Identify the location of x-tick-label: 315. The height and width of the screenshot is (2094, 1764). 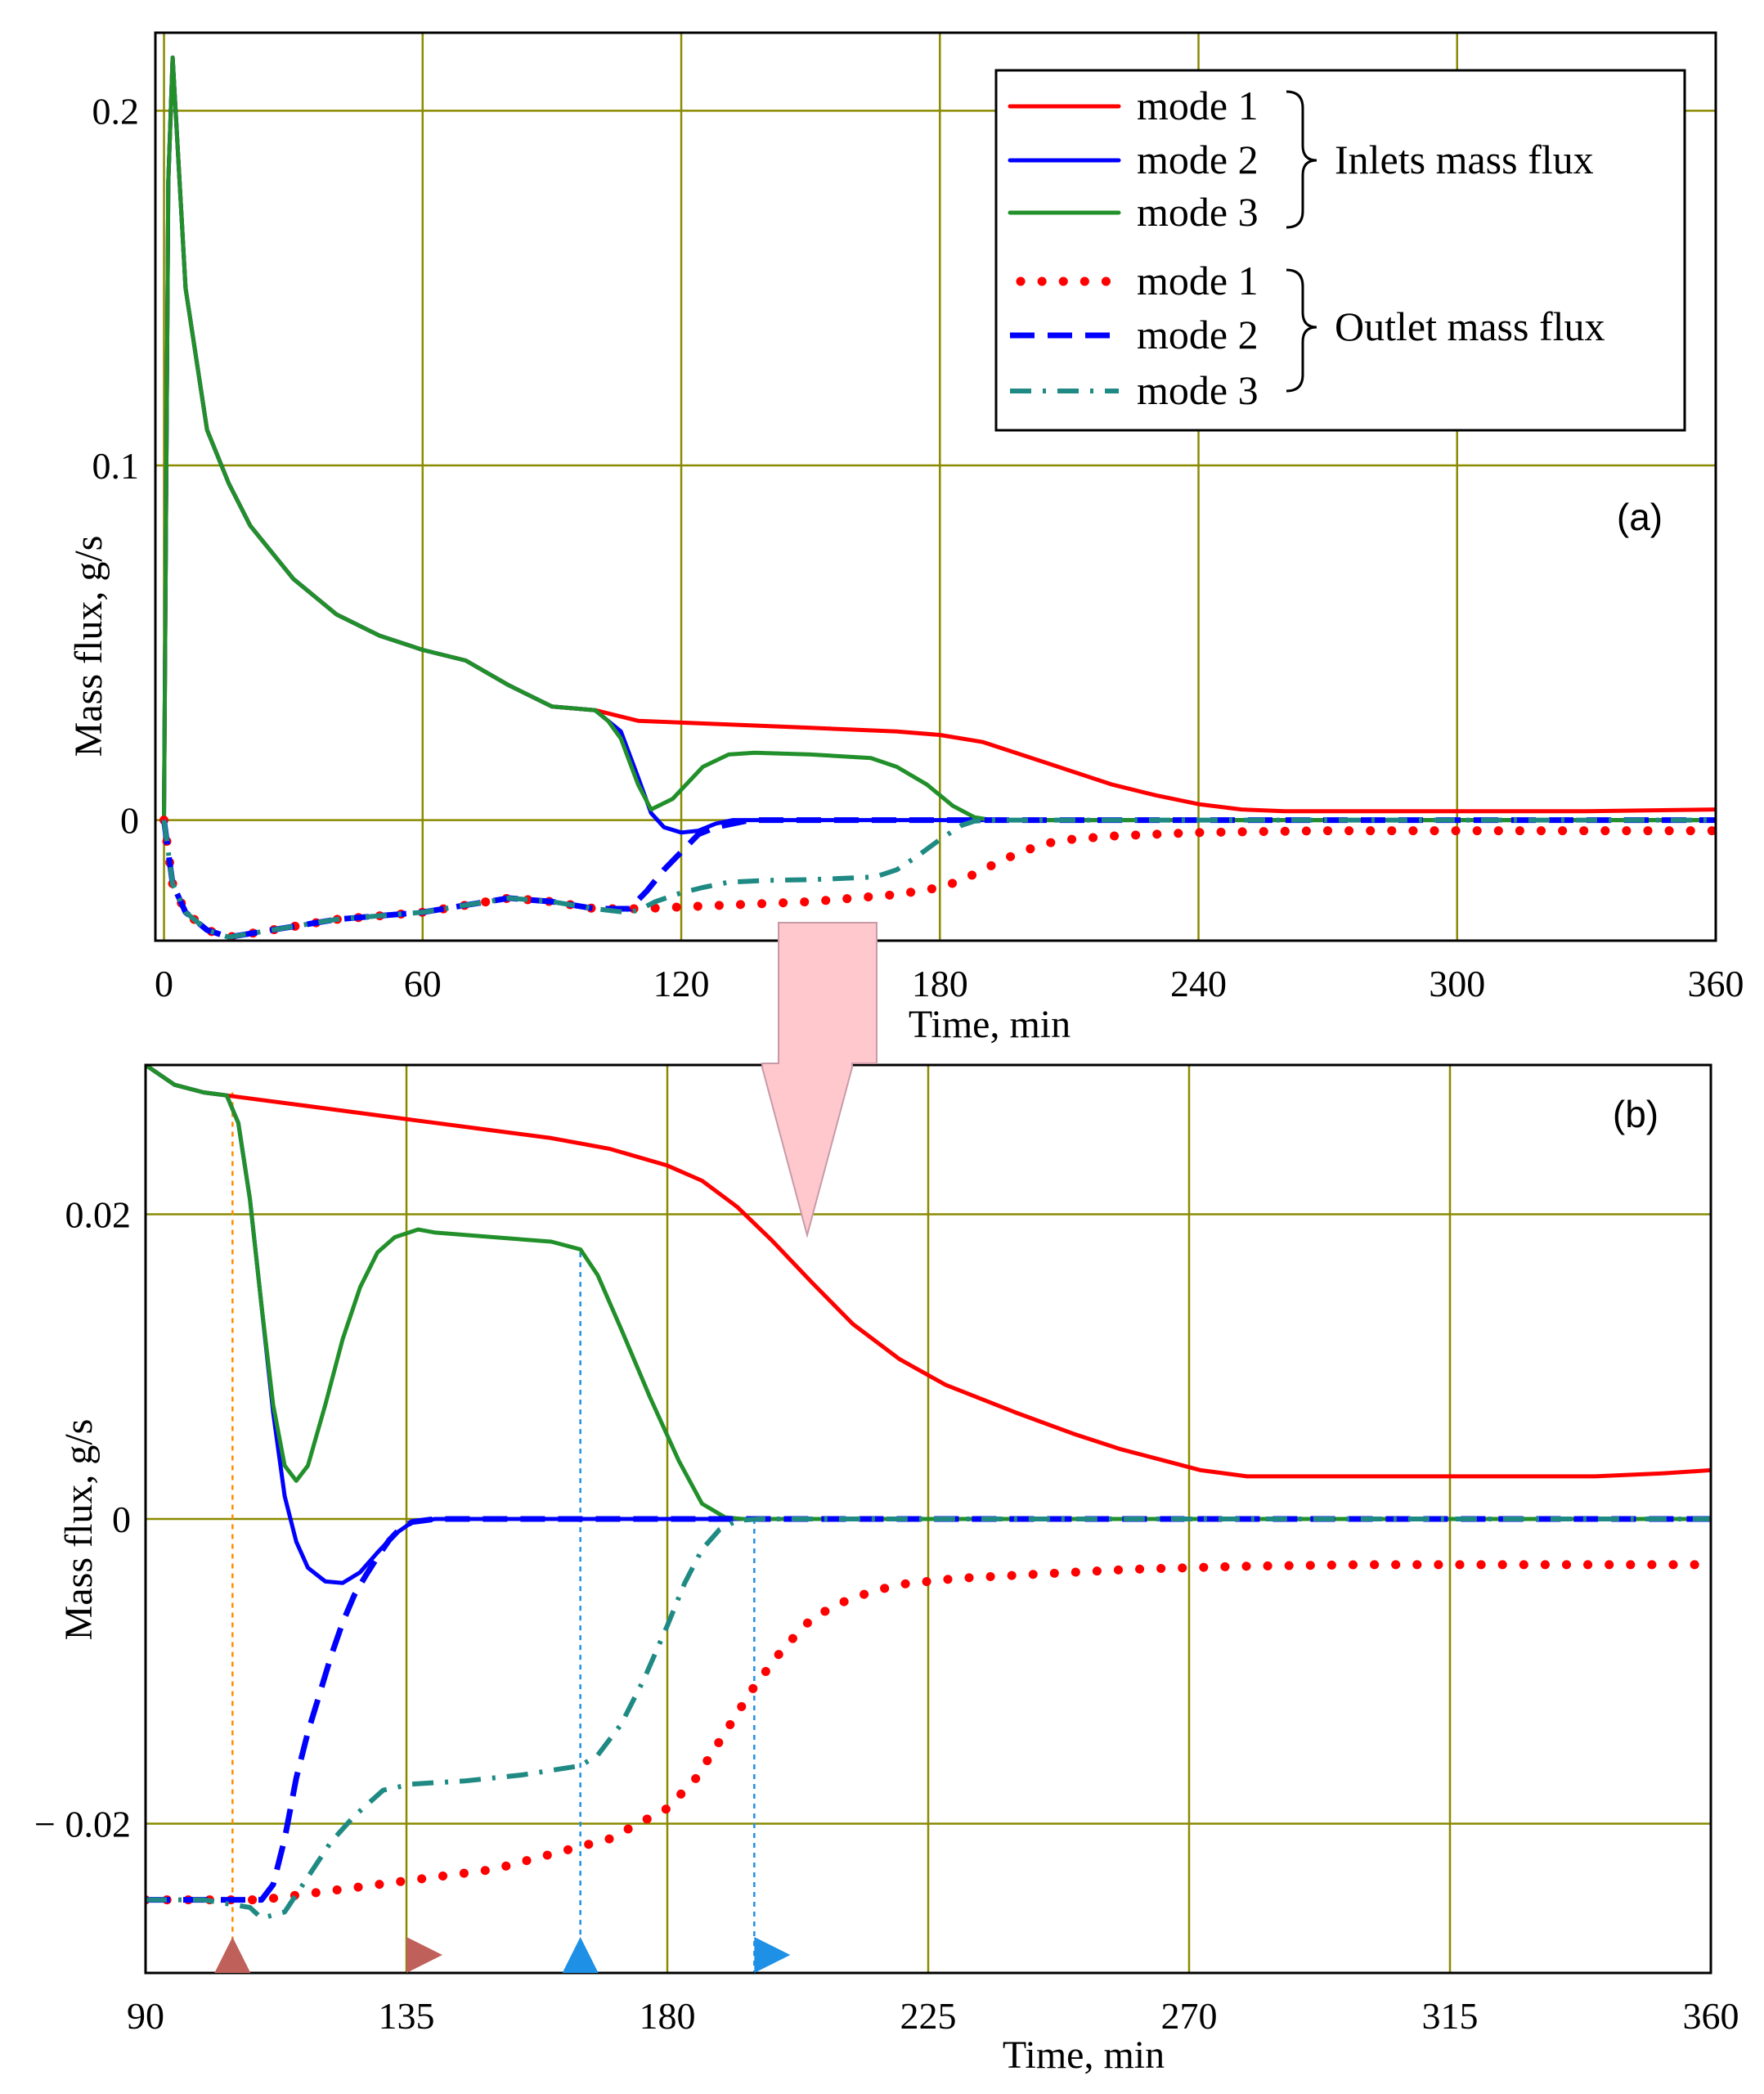
(1450, 2016).